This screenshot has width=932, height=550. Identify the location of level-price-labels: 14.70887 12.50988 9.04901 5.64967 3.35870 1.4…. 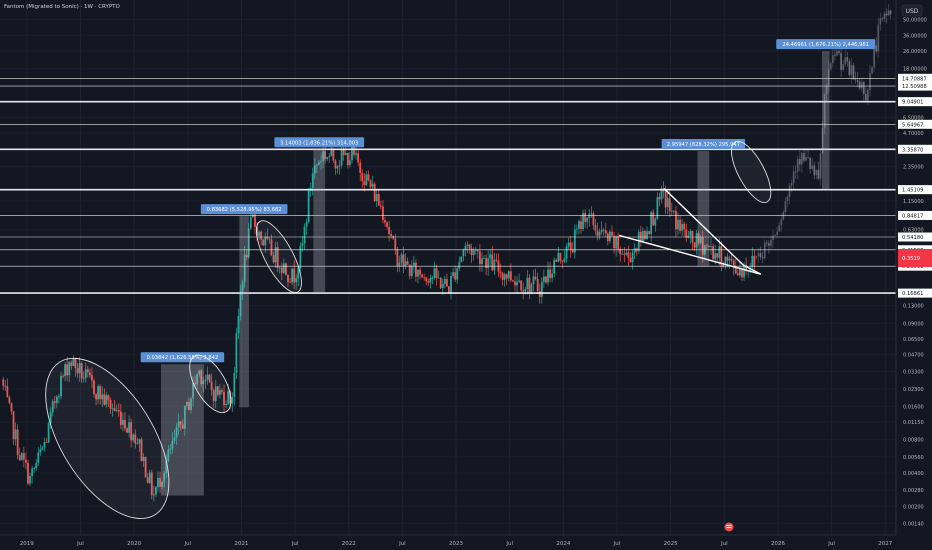
(915, 185).